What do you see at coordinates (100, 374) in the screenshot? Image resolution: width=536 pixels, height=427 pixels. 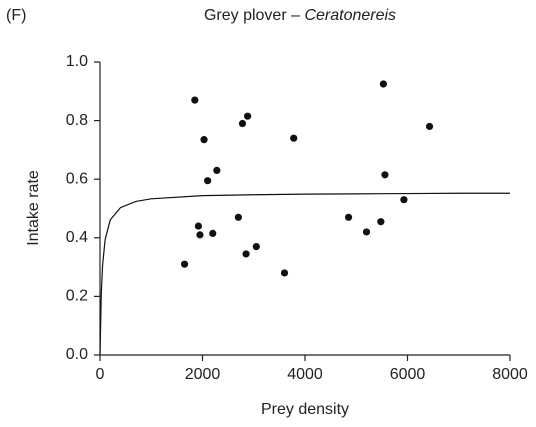 I see `x-tick-label: 0` at bounding box center [100, 374].